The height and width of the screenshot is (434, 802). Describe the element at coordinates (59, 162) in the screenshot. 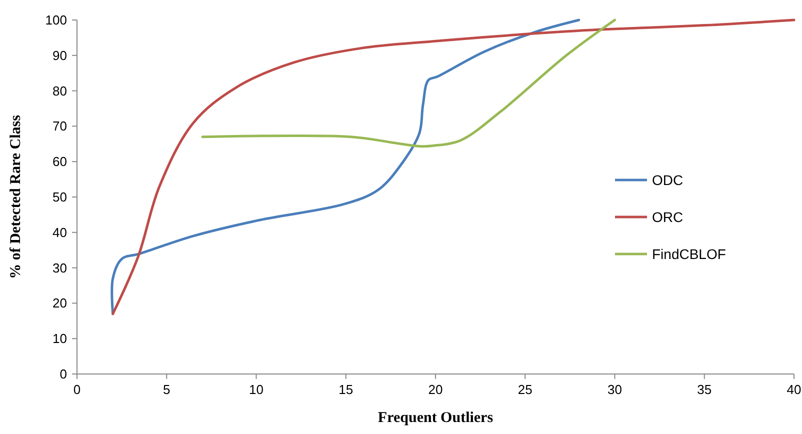

I see `y-tick-label: 60` at that location.